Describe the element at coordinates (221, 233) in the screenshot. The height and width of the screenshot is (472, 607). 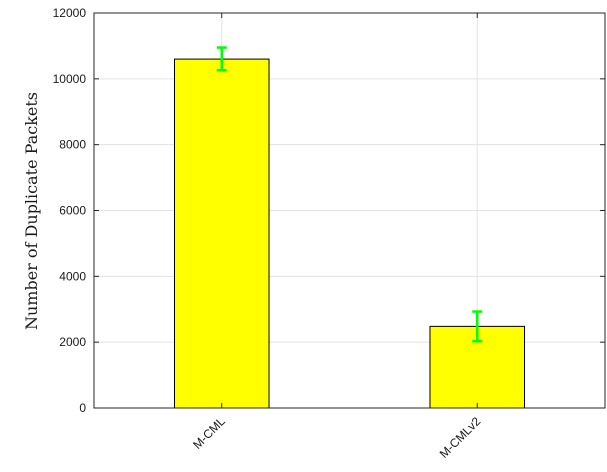
I see `bar-m-cml` at that location.